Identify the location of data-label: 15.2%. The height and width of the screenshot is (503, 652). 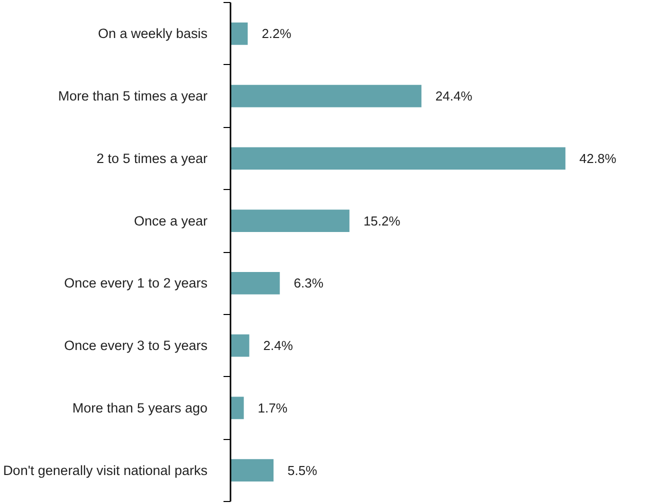
(382, 220).